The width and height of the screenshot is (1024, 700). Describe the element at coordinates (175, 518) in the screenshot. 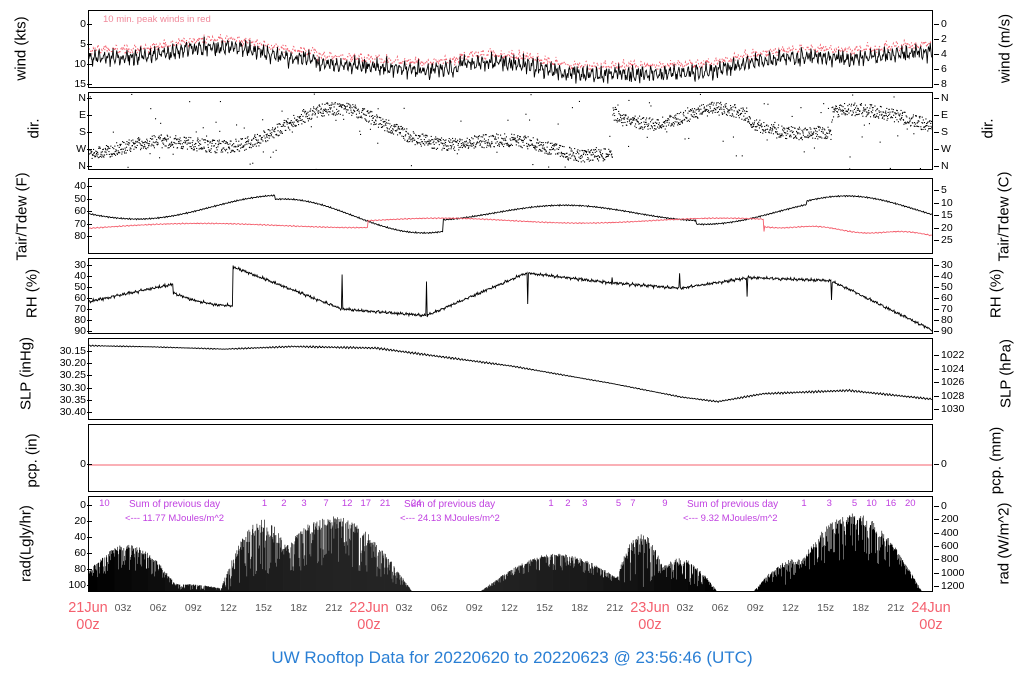

I see `rad-sum-value-1: <--- 11.77 MJoules/m^2` at that location.